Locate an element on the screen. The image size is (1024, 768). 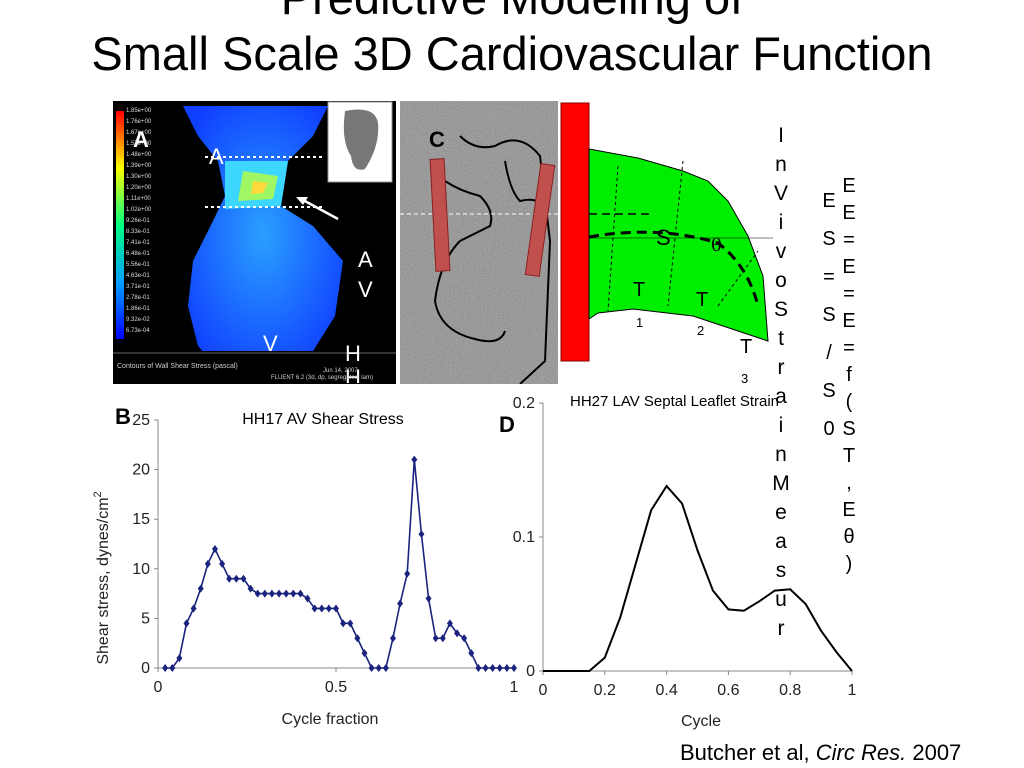
in-vivo-text-char: t is located at coordinates (781, 338).